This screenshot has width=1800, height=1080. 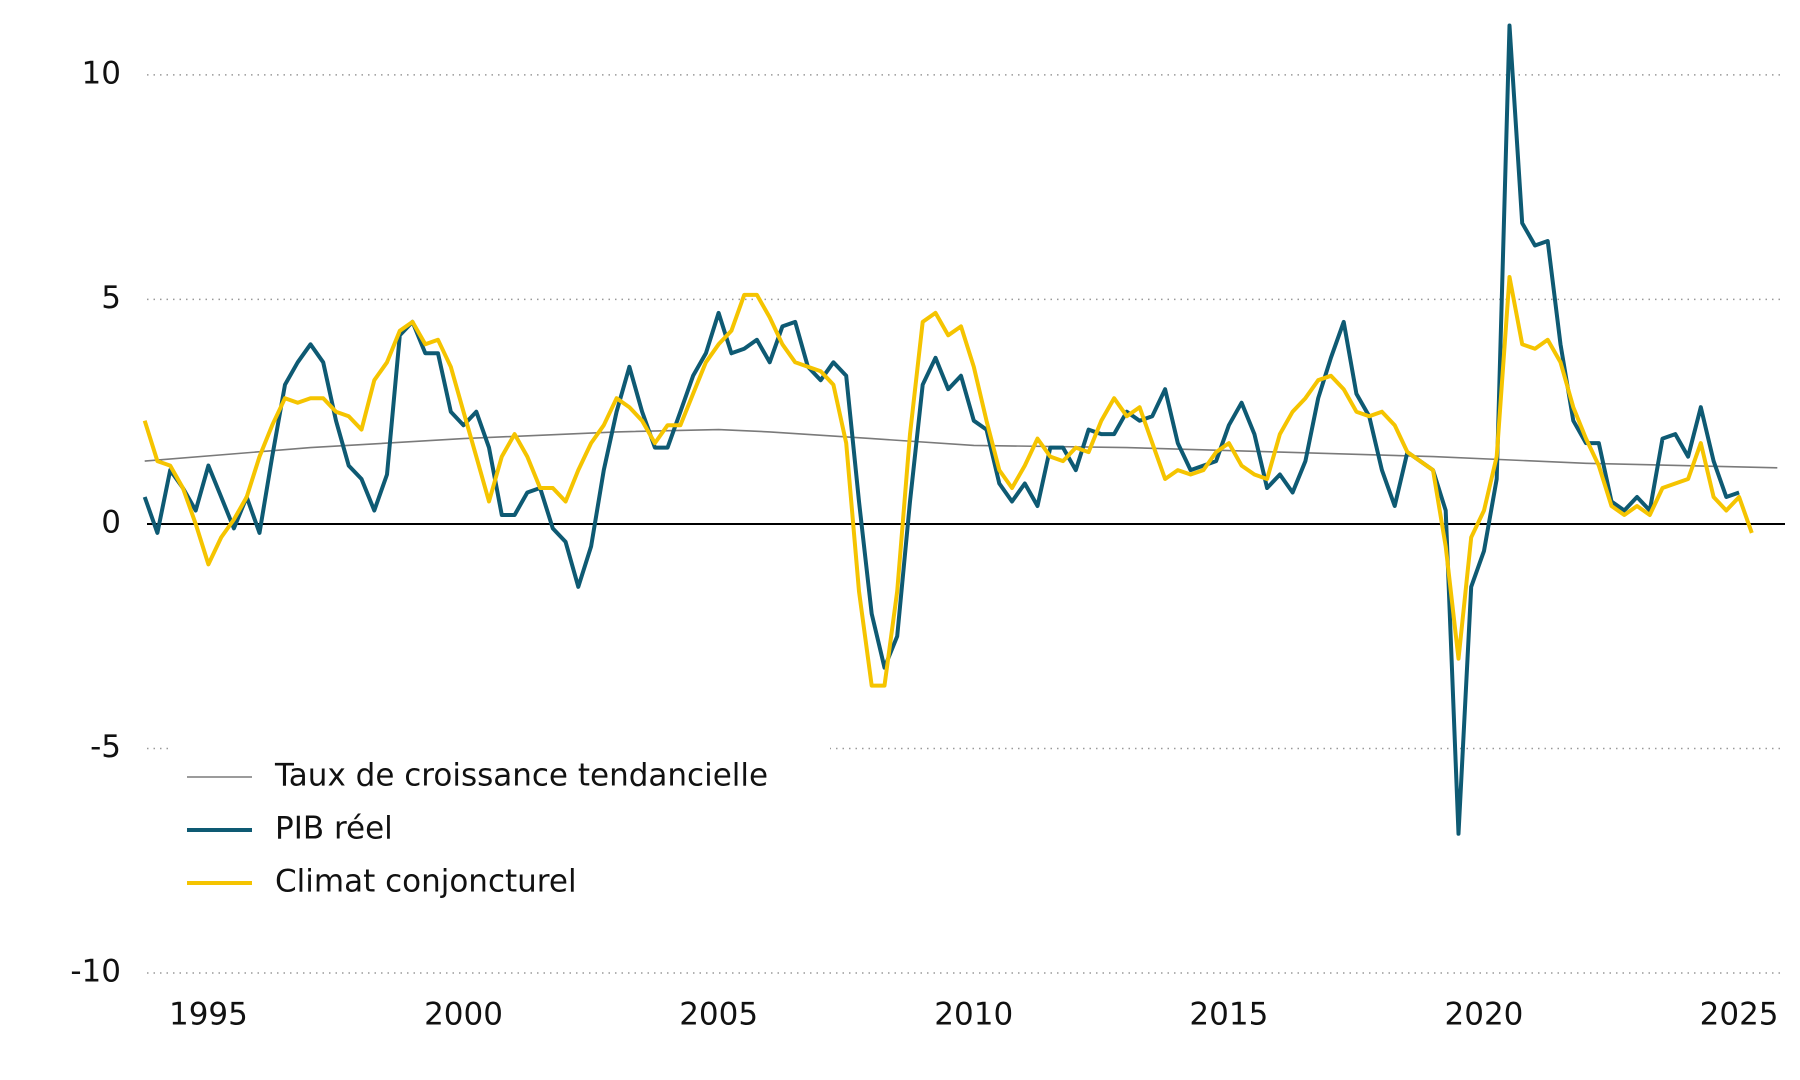 I want to click on y-tick-label: 10, so click(x=101, y=73).